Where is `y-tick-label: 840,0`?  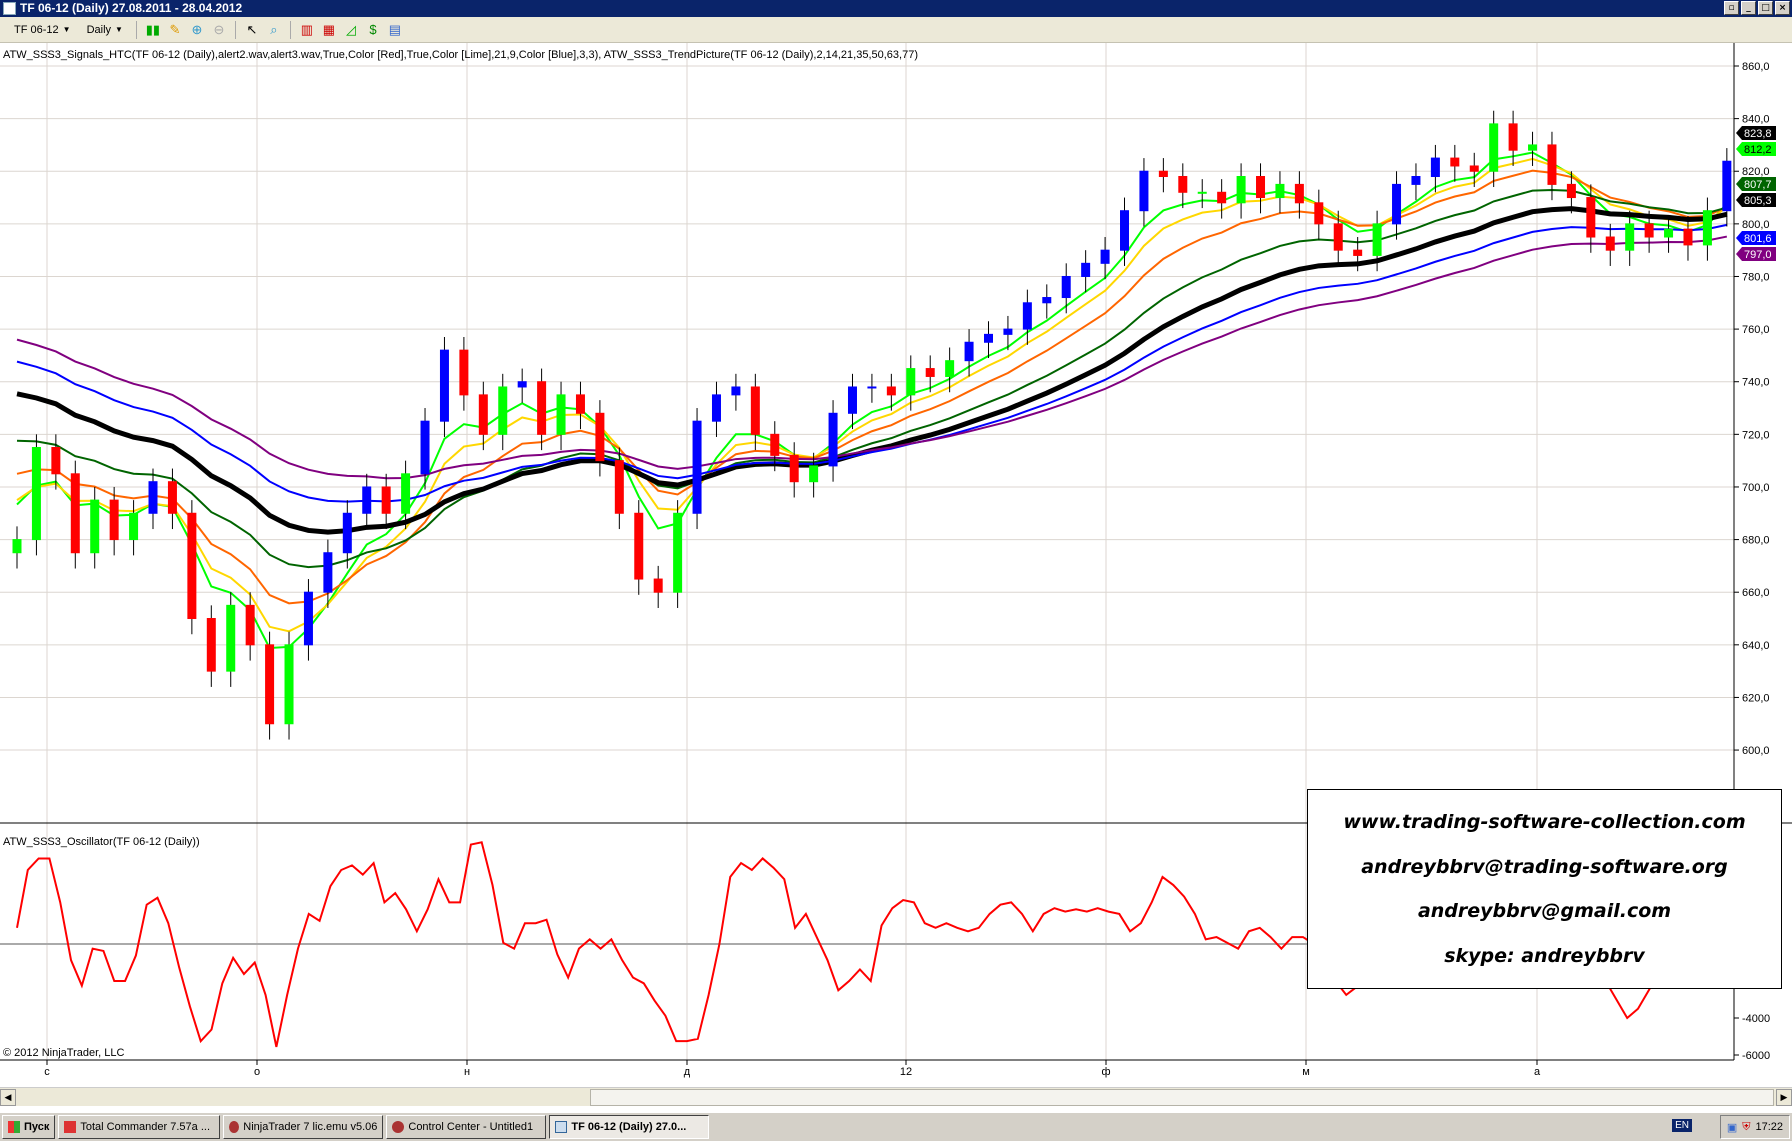
y-tick-label: 840,0 is located at coordinates (1756, 120).